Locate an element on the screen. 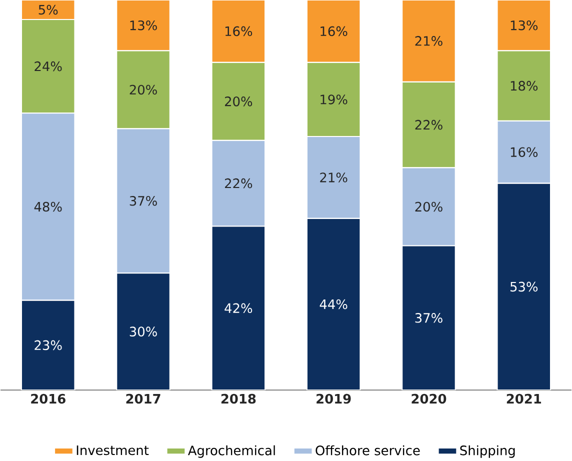 The image size is (572, 461). x-tick-label: 2019 is located at coordinates (333, 399).